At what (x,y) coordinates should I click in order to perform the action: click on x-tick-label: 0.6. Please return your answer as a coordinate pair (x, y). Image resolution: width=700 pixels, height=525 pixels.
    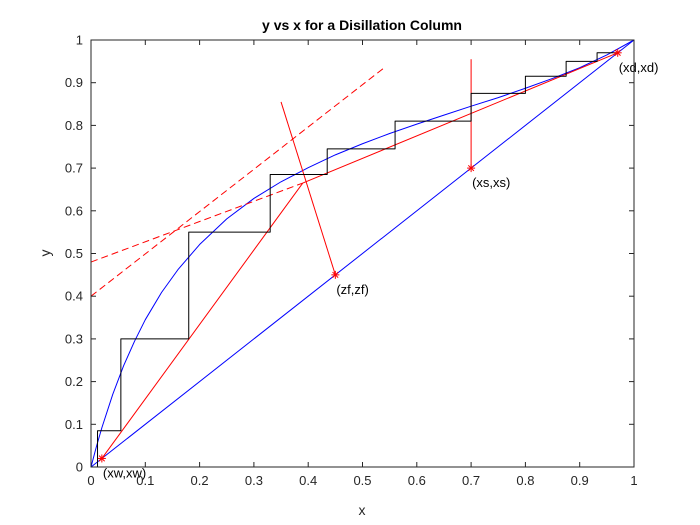
    Looking at the image, I should click on (417, 480).